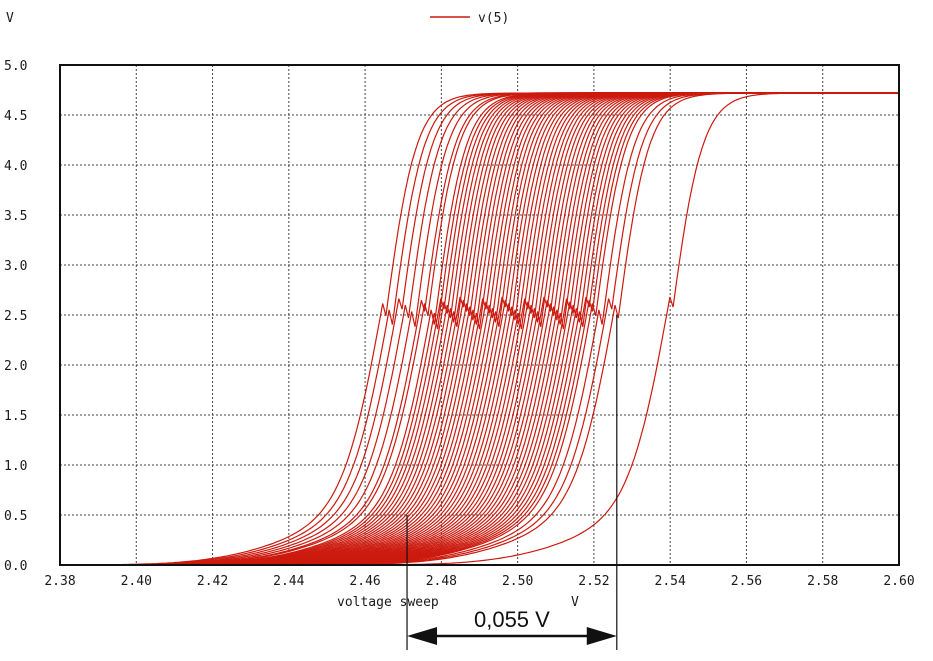  I want to click on measurement-annotation: 0,055 V, so click(512, 482).